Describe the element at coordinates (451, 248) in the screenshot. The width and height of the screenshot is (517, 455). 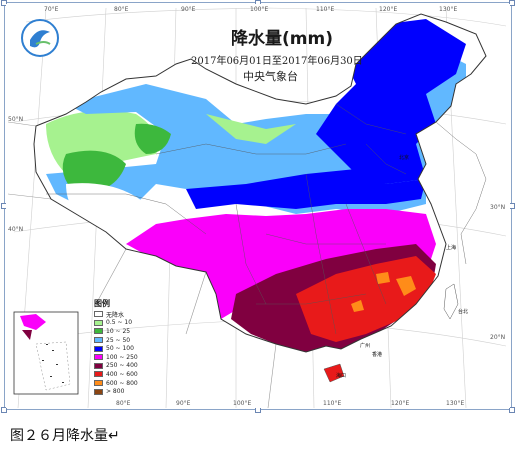
I see `city-label: 上海` at that location.